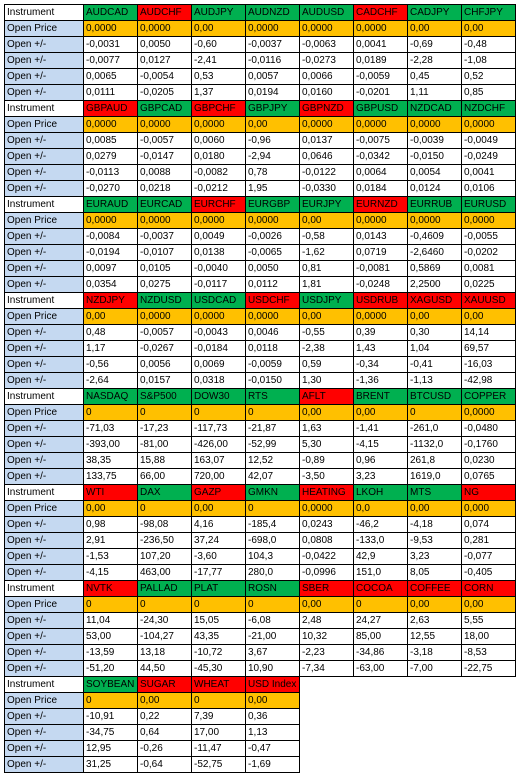 This screenshot has height=773, width=525. Describe the element at coordinates (380, 428) in the screenshot. I see `open-delta-cell: -1,41` at that location.